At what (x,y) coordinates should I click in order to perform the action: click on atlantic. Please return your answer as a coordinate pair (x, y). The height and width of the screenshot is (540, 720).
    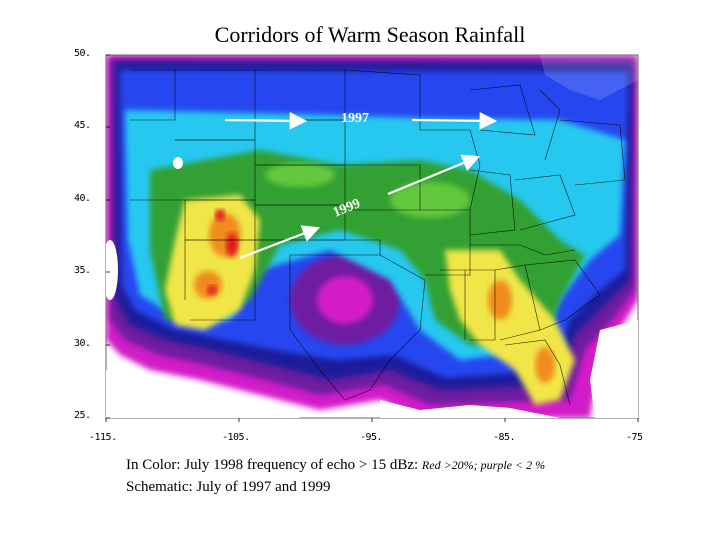
    Looking at the image, I should click on (614, 369).